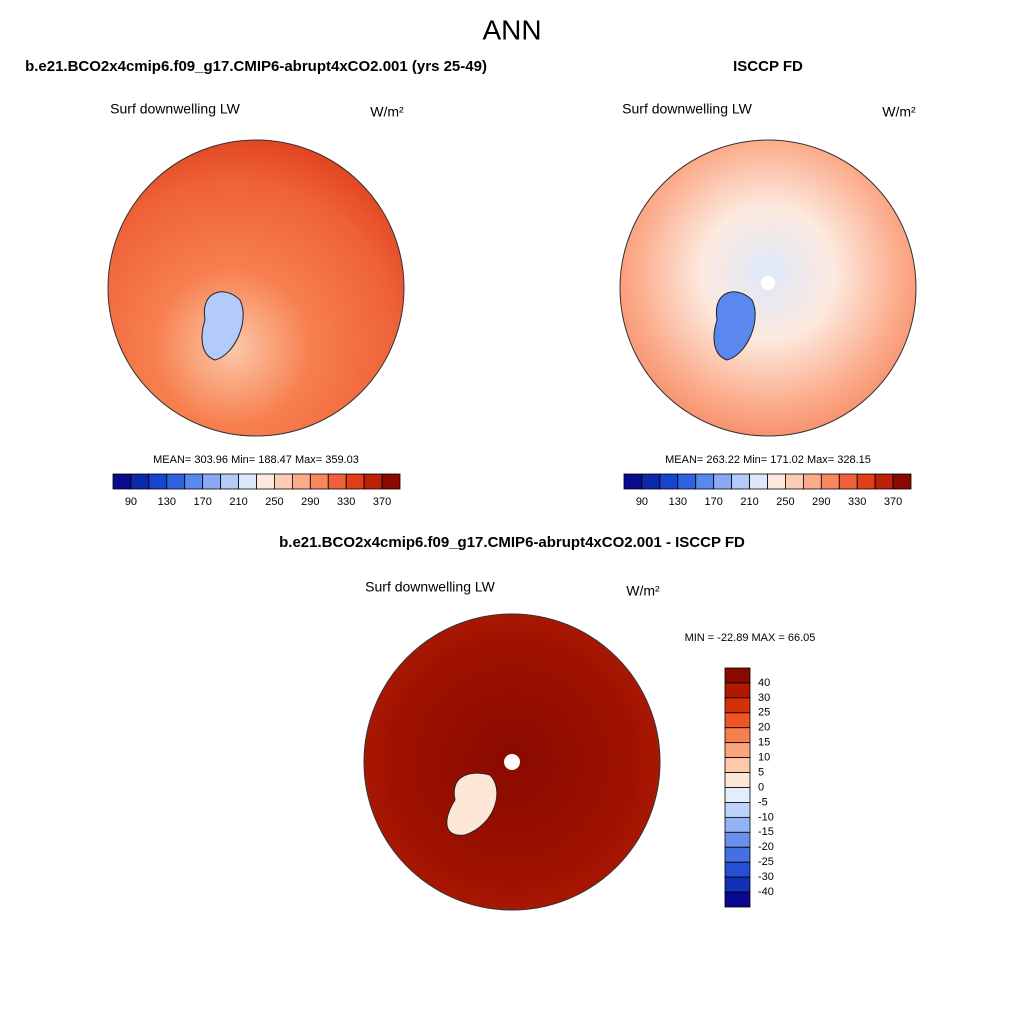  What do you see at coordinates (764, 728) in the screenshot?
I see `colorbar-label: 20` at bounding box center [764, 728].